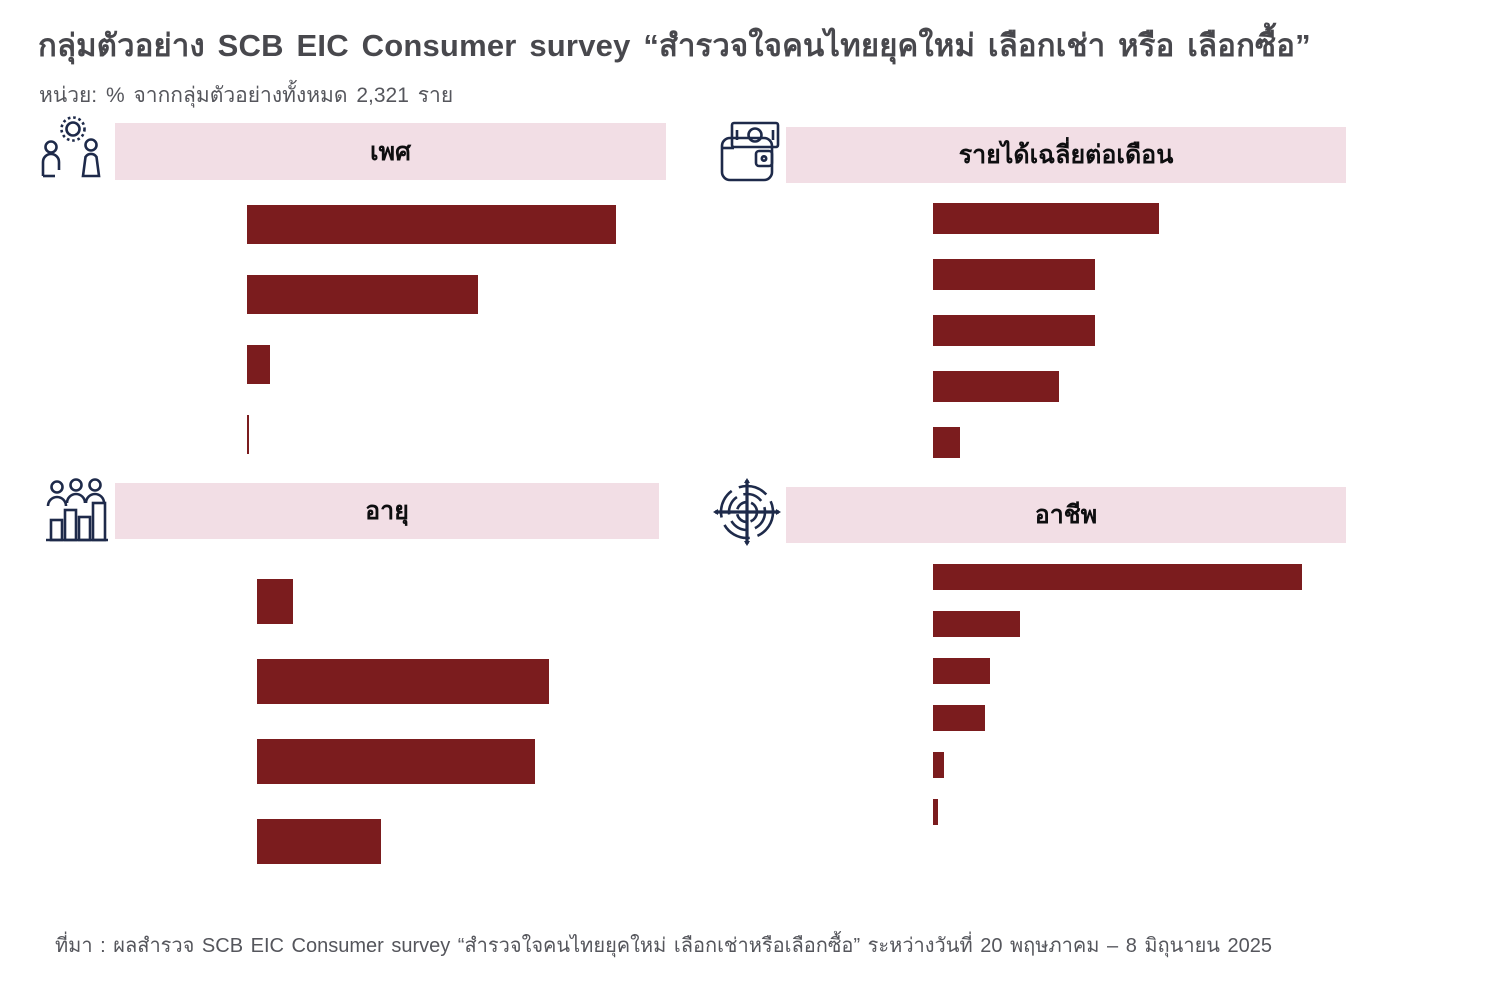 The width and height of the screenshot is (1512, 982). I want to click on panel-title-income: รายได้เฉลี่ยต่อเดือน, so click(1066, 155).